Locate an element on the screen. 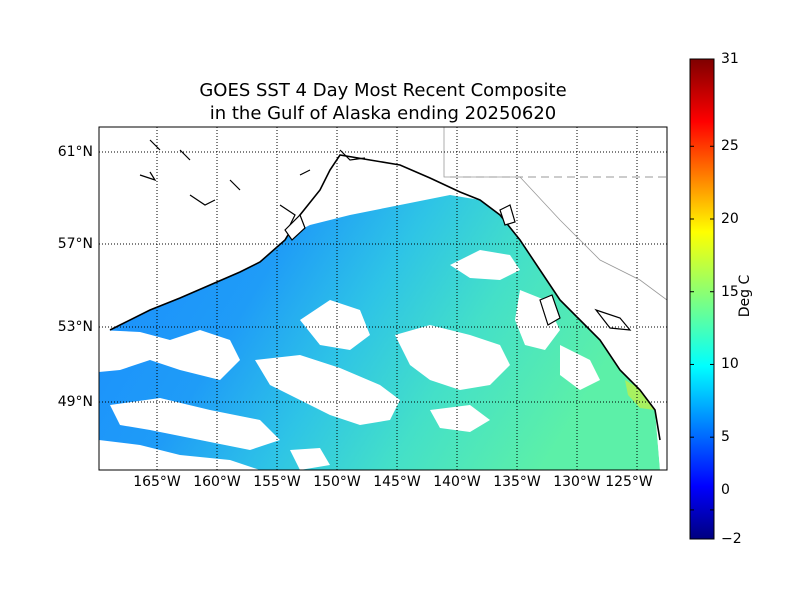 The width and height of the screenshot is (800, 600). lon-label: 125°W is located at coordinates (629, 482).